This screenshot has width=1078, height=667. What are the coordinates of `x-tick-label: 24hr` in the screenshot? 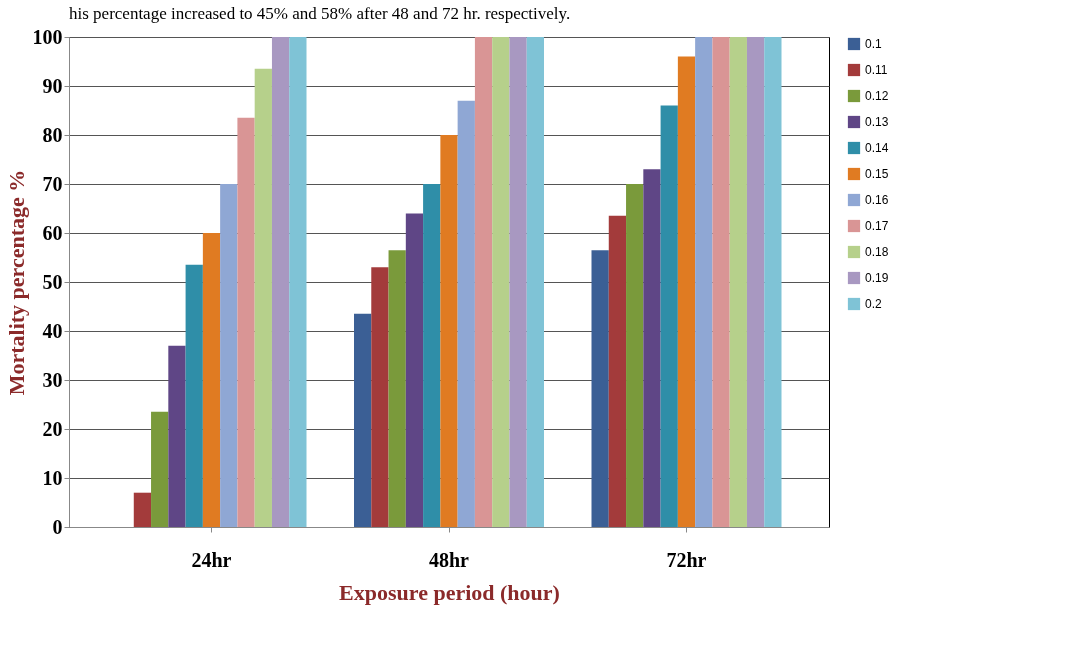 It's located at (211, 559).